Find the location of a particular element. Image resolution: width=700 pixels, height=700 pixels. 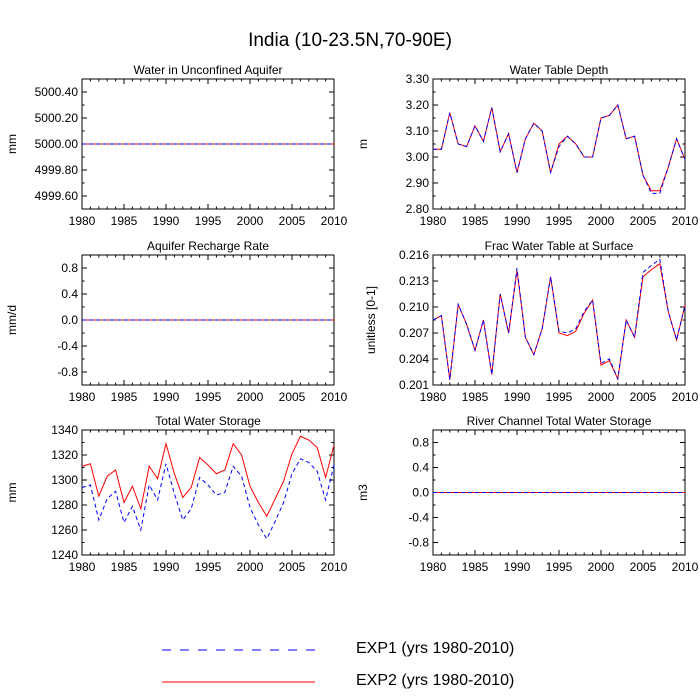

y-tick-label: 1260 is located at coordinates (64, 530).